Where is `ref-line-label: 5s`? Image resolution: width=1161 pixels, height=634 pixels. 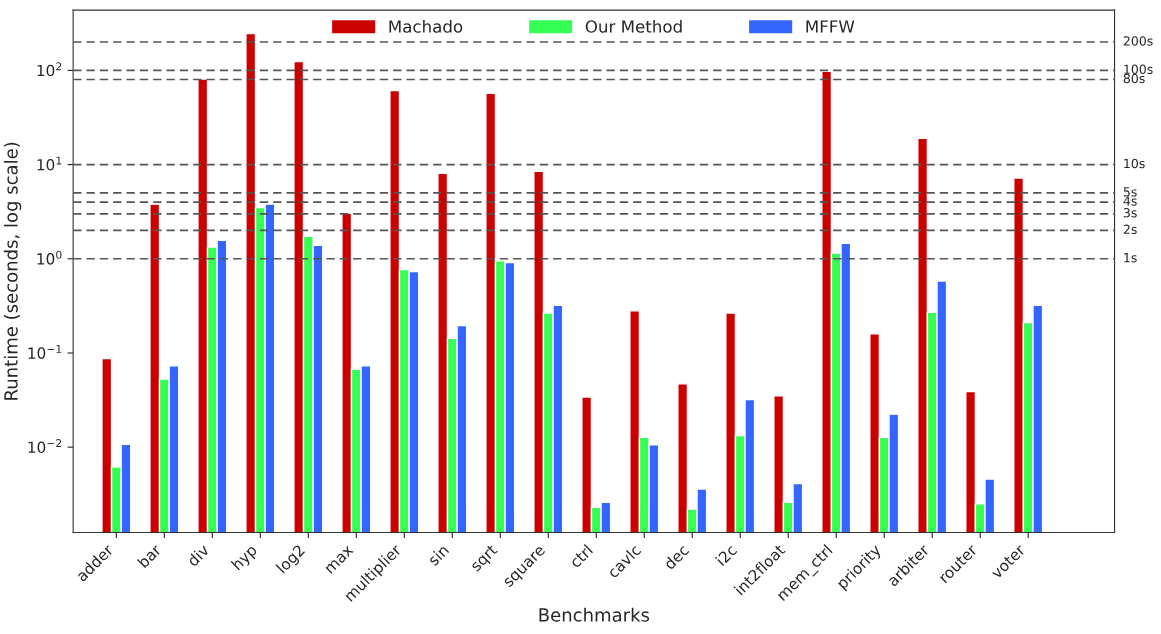
ref-line-label: 5s is located at coordinates (1130, 192).